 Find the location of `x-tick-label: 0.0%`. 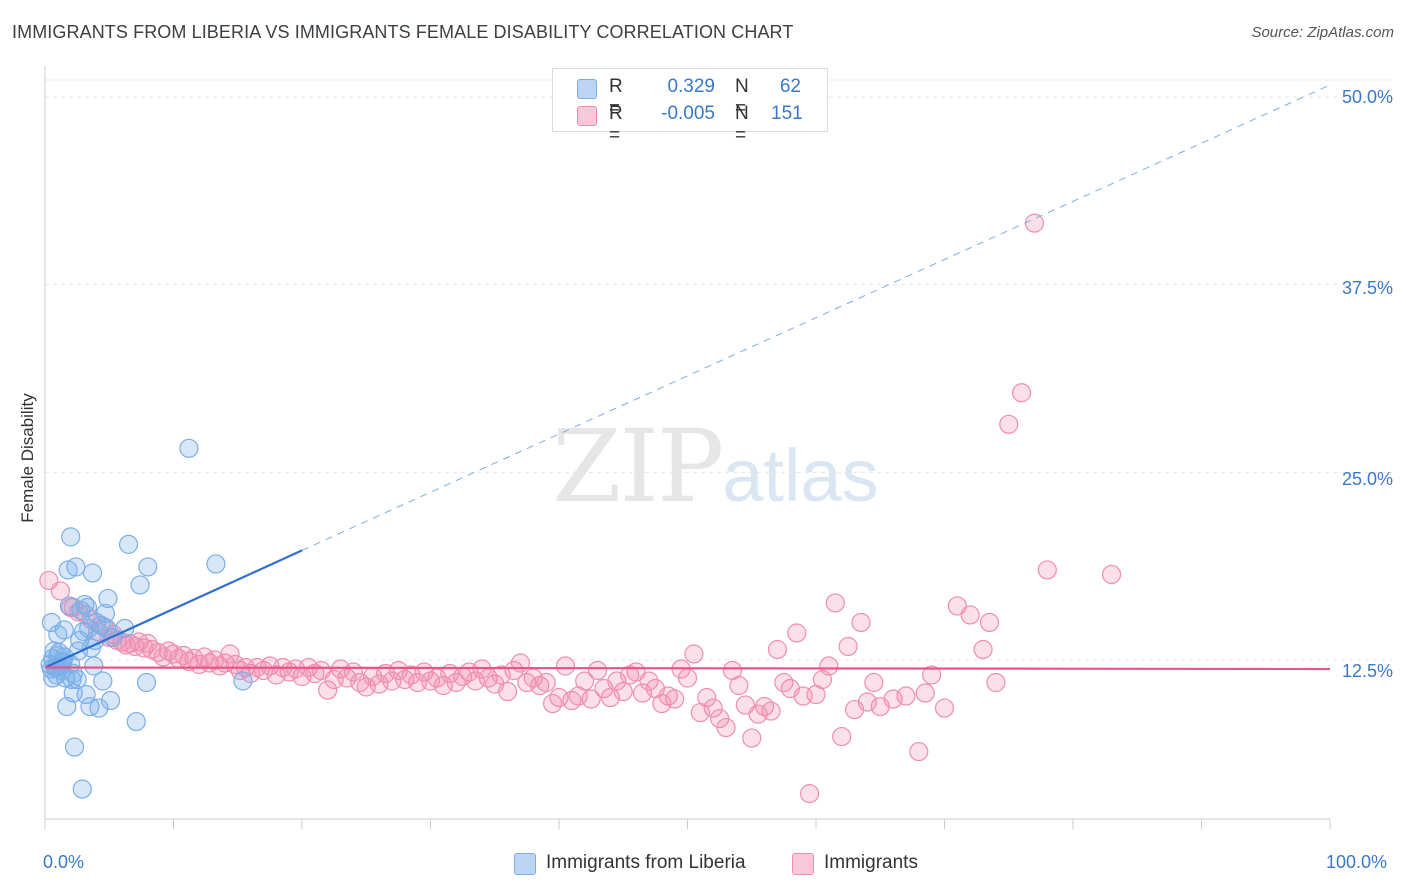

x-tick-label: 0.0% is located at coordinates (64, 862).